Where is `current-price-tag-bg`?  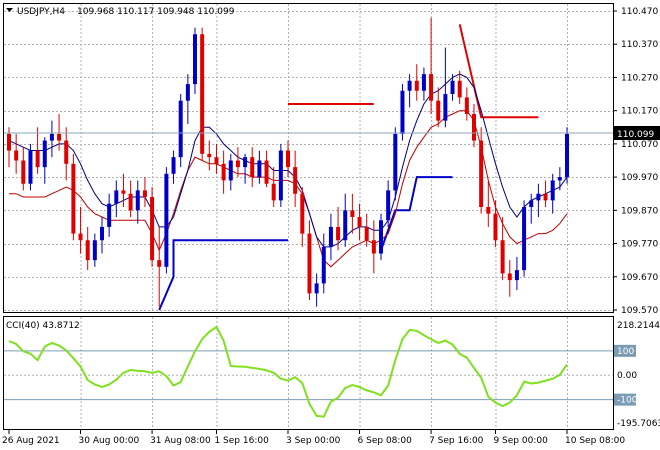
current-price-tag-bg is located at coordinates (637, 133).